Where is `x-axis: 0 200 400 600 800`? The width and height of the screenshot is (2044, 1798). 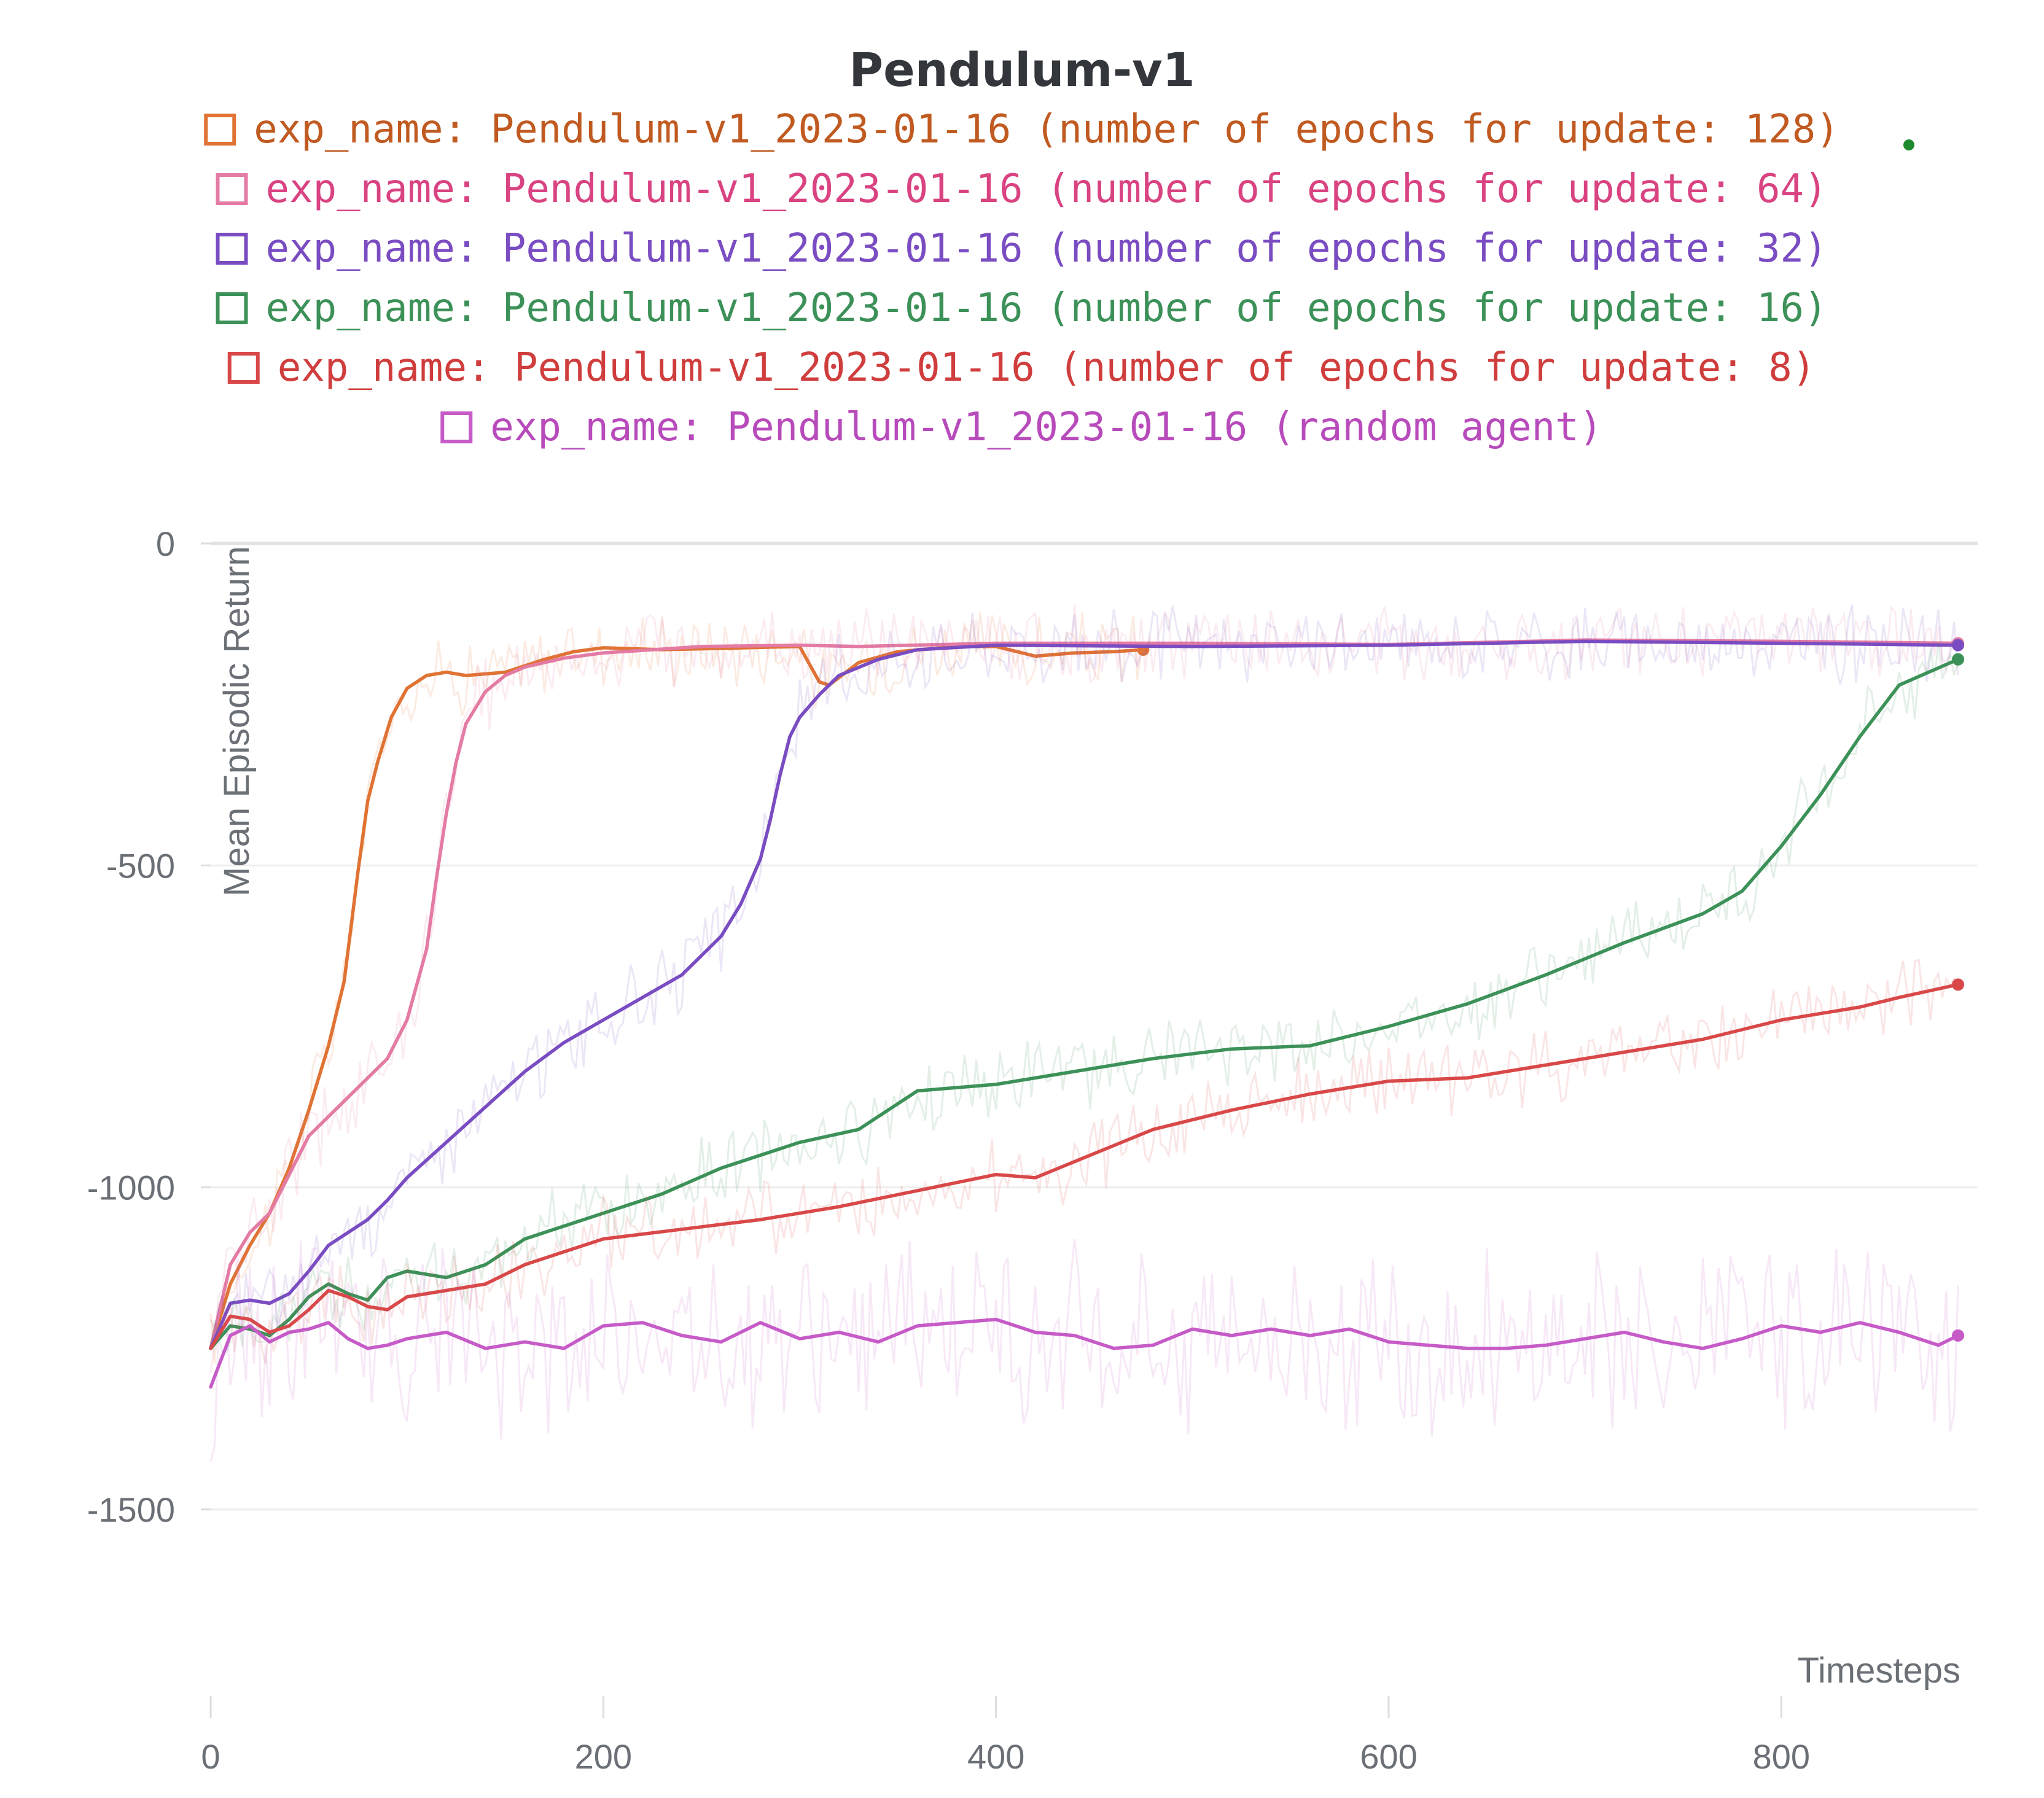
x-axis: 0 200 400 600 800 is located at coordinates (1005, 1736).